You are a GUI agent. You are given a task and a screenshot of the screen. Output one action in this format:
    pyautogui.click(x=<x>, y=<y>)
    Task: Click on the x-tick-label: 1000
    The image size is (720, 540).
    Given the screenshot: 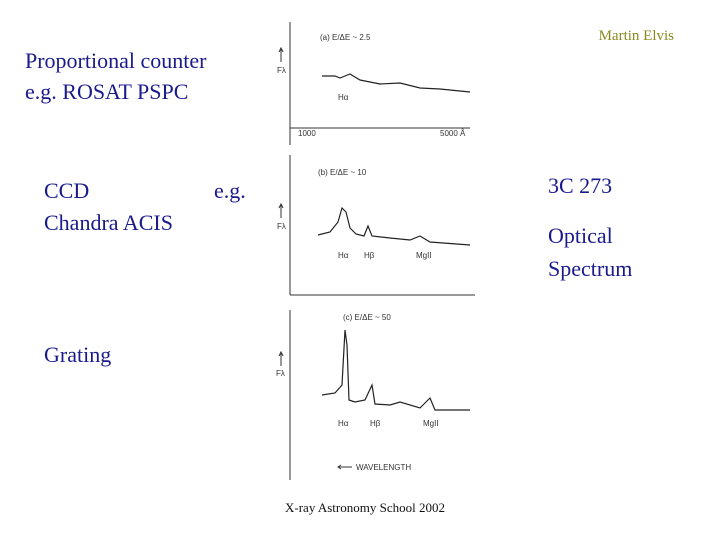 What is the action you would take?
    pyautogui.click(x=307, y=133)
    